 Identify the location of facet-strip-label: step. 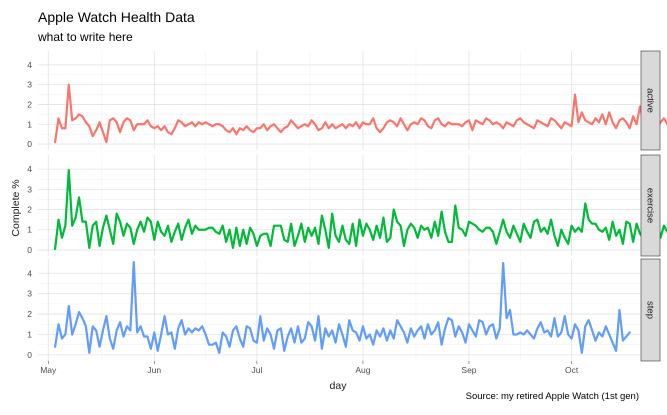
(650, 310).